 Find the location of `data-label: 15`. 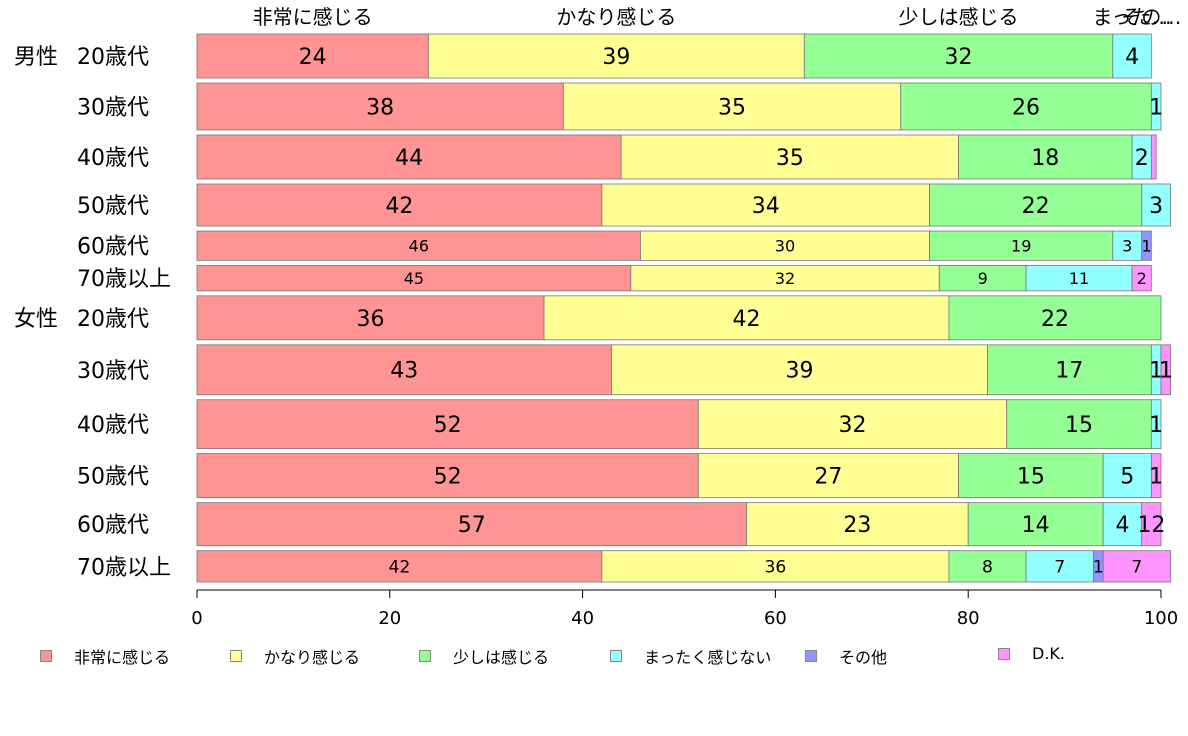

data-label: 15 is located at coordinates (1079, 425).